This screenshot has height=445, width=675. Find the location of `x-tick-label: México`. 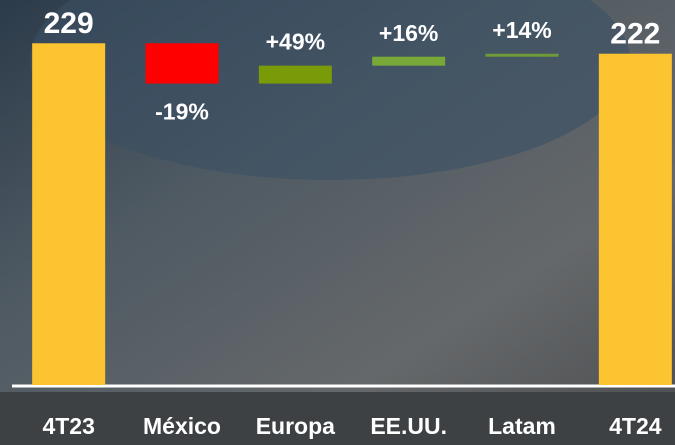

x-tick-label: México is located at coordinates (182, 426).